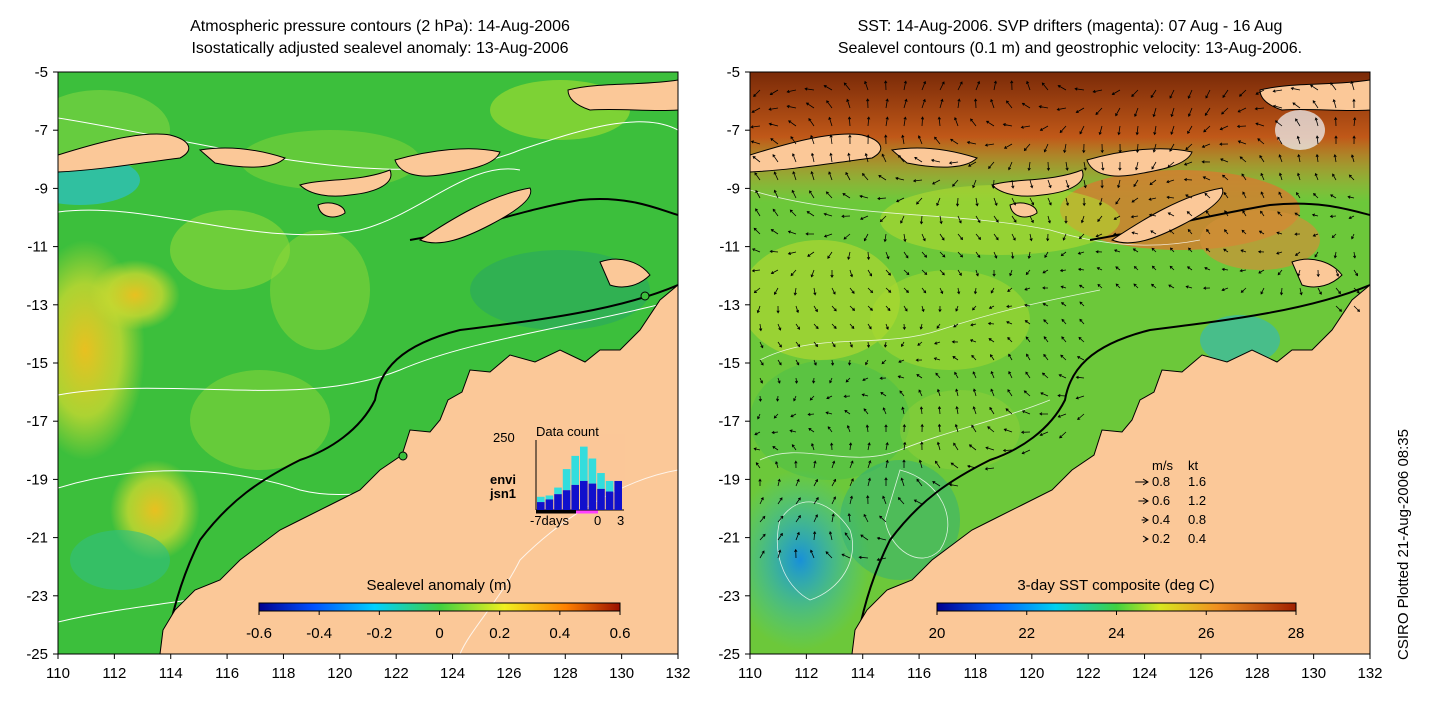 The height and width of the screenshot is (720, 1440). I want to click on right-lat-tick-label: -23, so click(729, 596).